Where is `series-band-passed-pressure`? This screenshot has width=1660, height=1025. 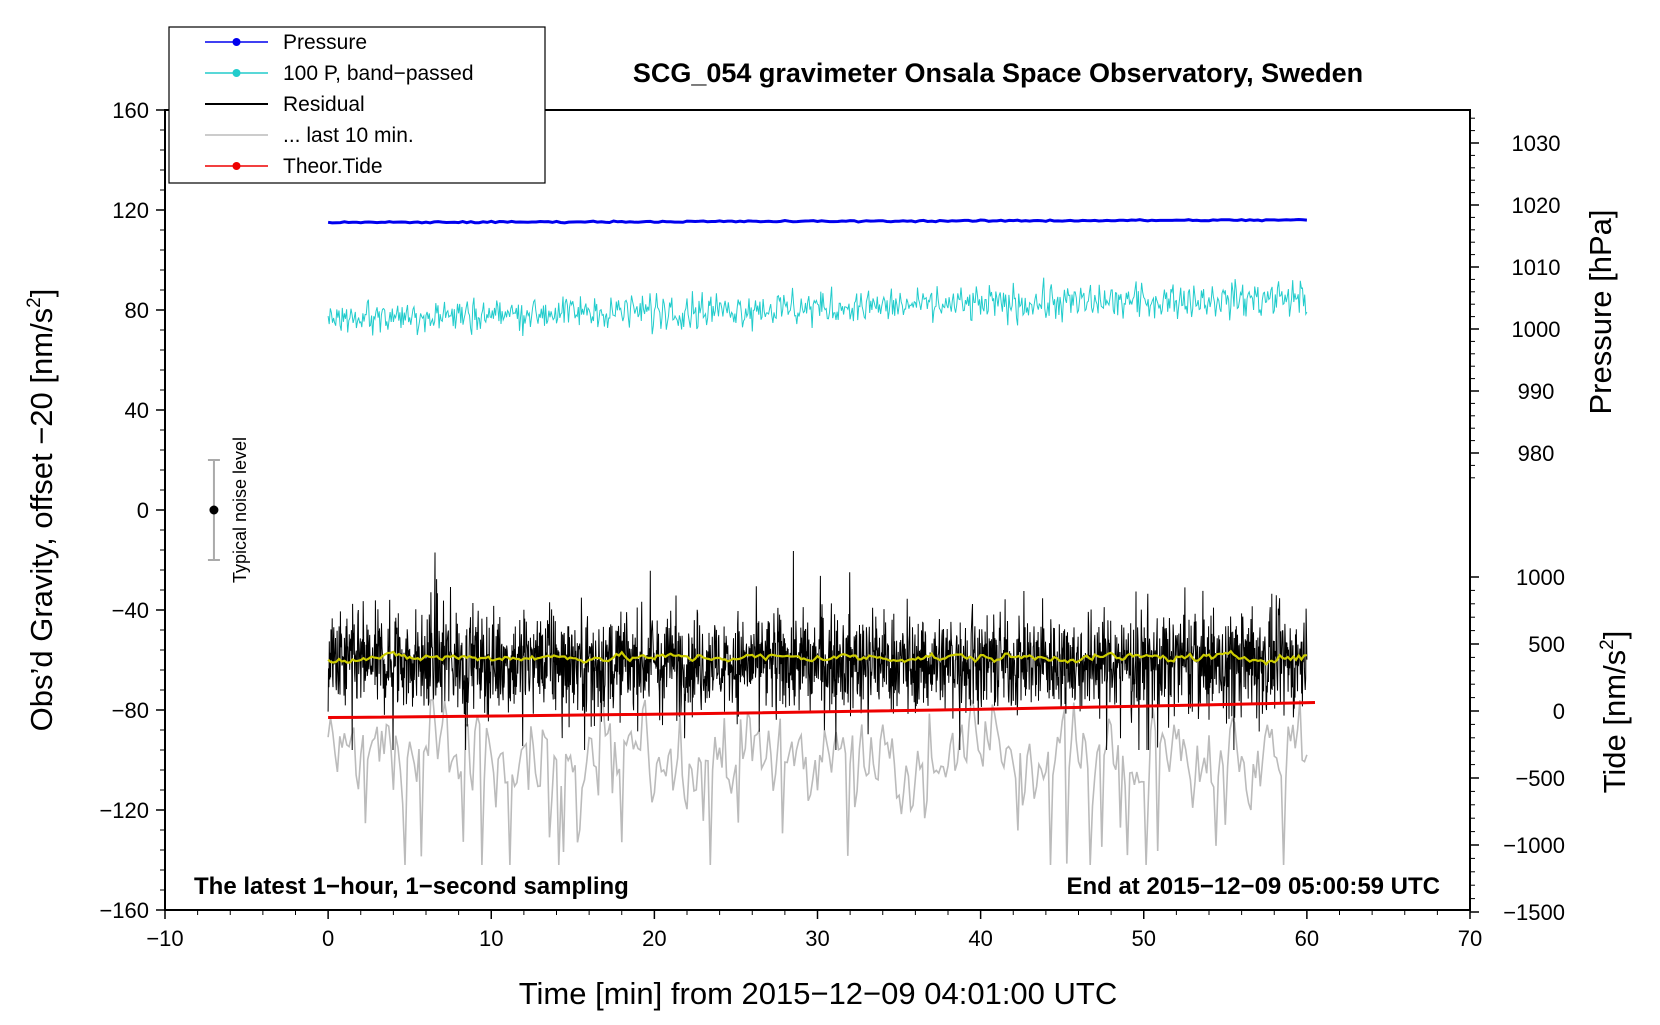 series-band-passed-pressure is located at coordinates (817, 307).